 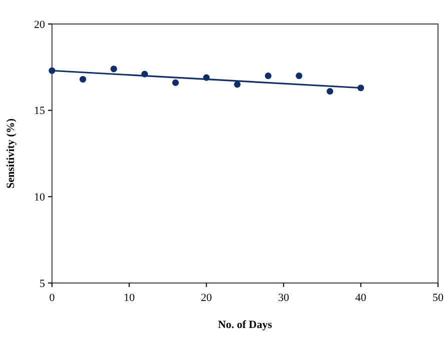 I want to click on y-tick-label: 5, so click(x=43, y=284).